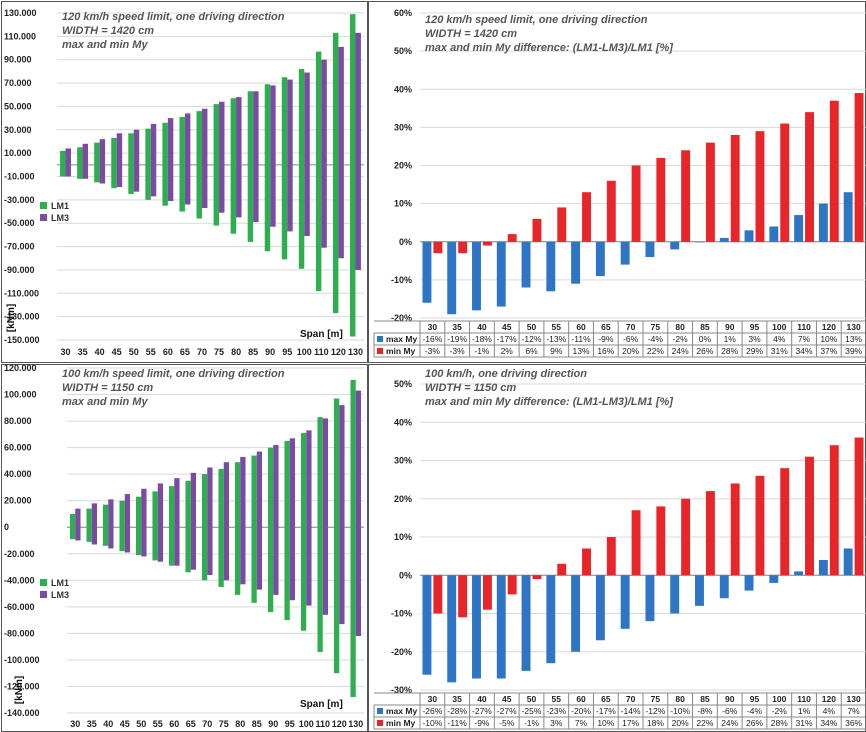 The height and width of the screenshot is (732, 866). Describe the element at coordinates (631, 711) in the screenshot. I see `table-cell: -14%` at that location.